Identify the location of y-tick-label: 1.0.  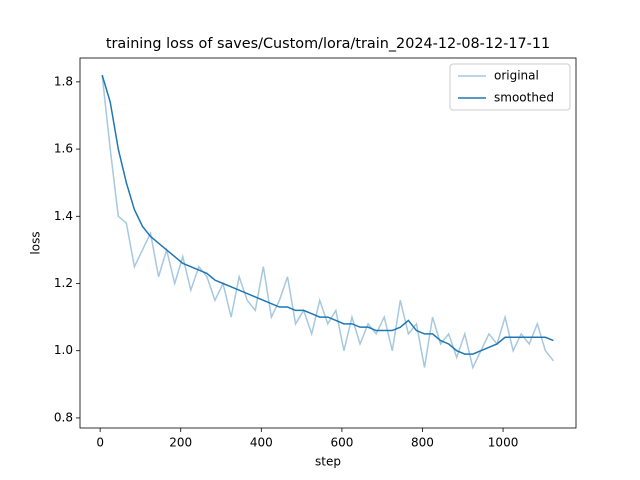
(63, 350).